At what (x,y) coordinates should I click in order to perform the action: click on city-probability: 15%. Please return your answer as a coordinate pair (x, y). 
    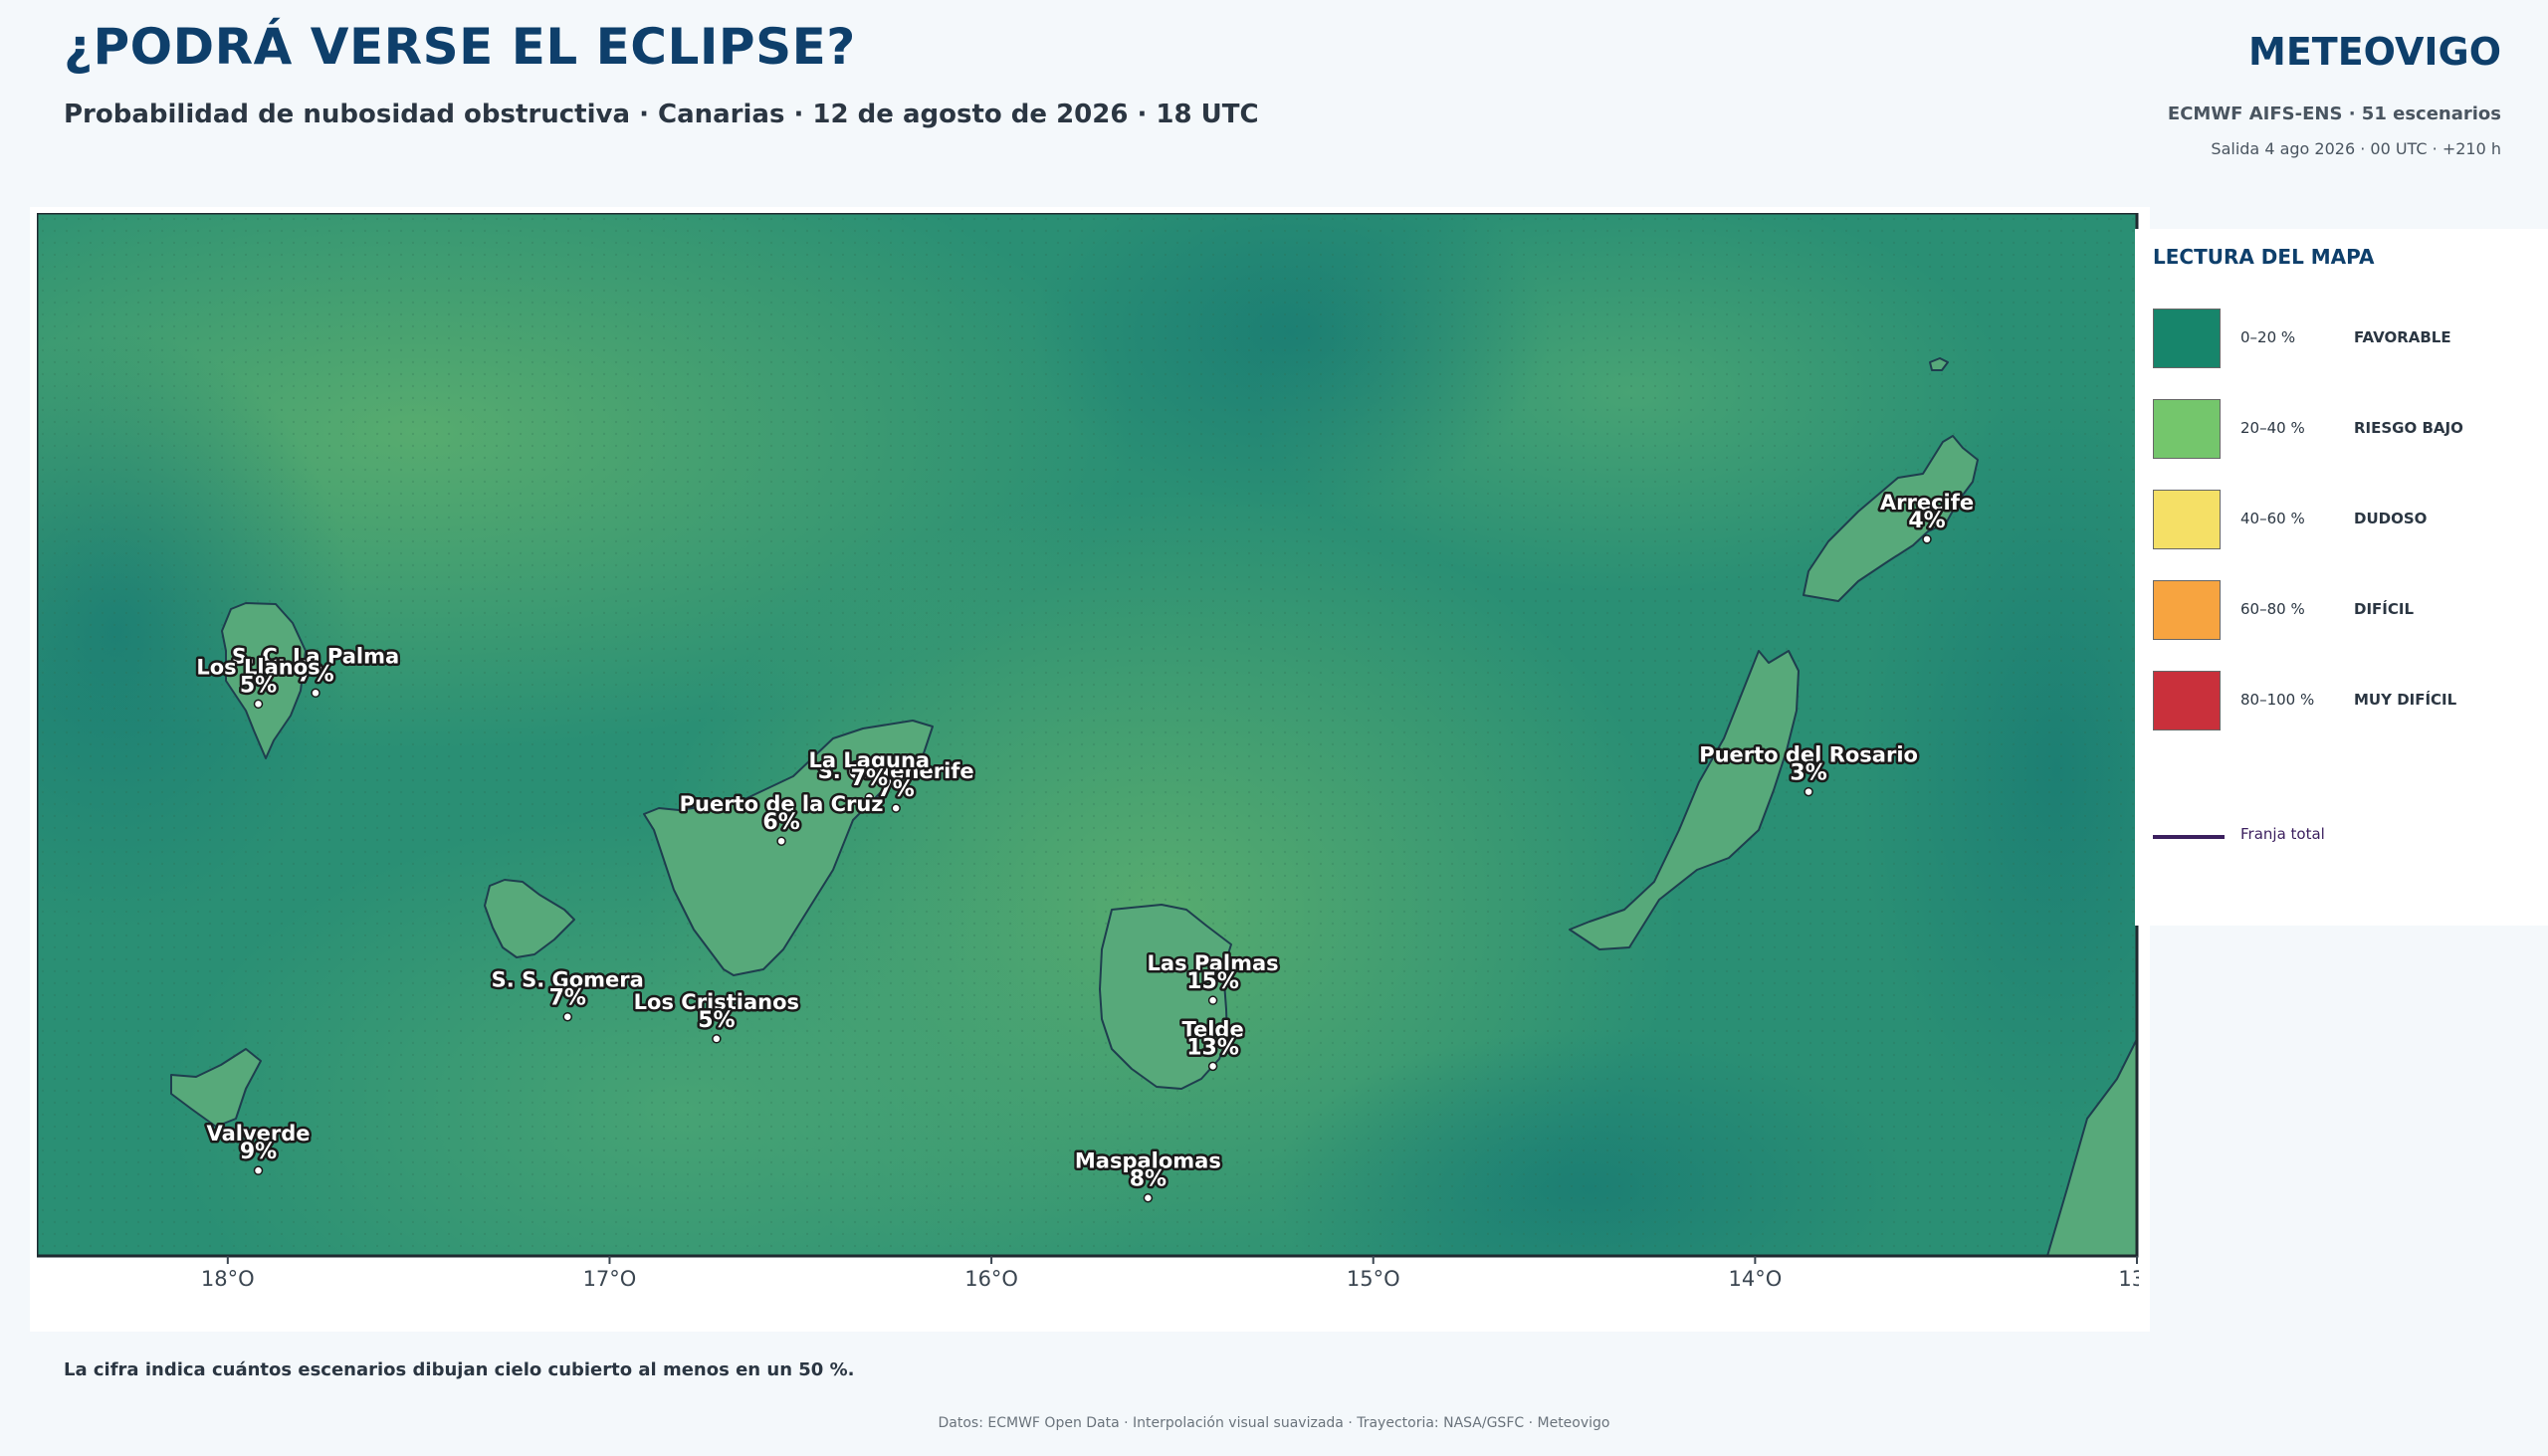
    Looking at the image, I should click on (1212, 981).